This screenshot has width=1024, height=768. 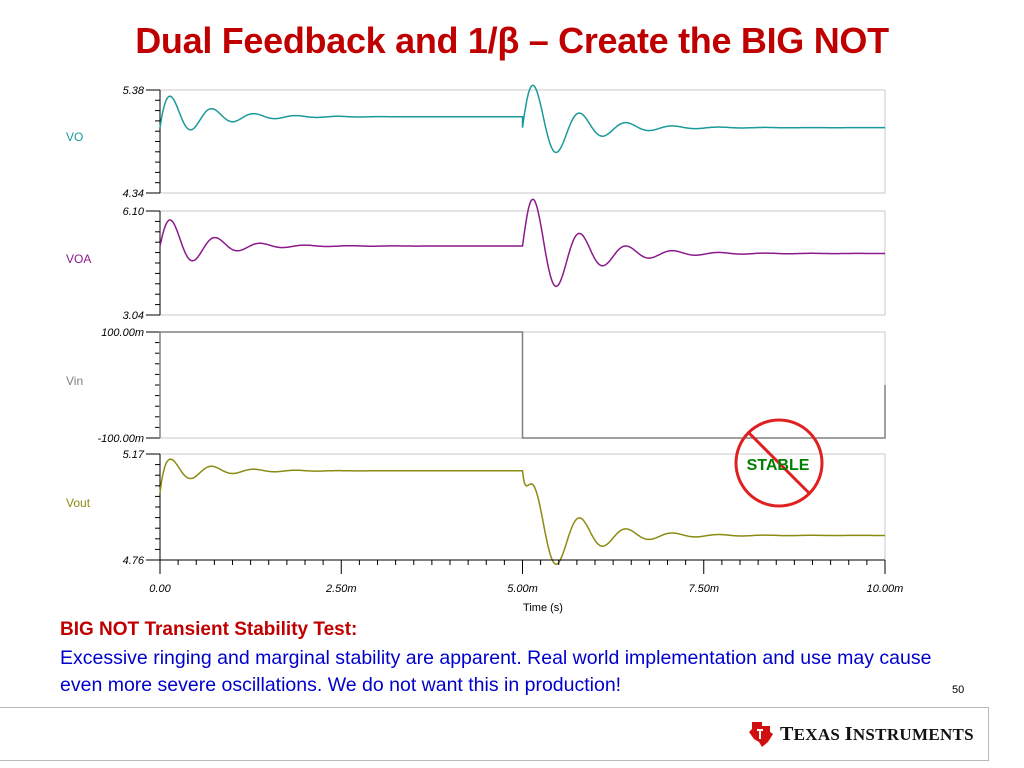 What do you see at coordinates (522, 511) in the screenshot?
I see `series-line-vout` at bounding box center [522, 511].